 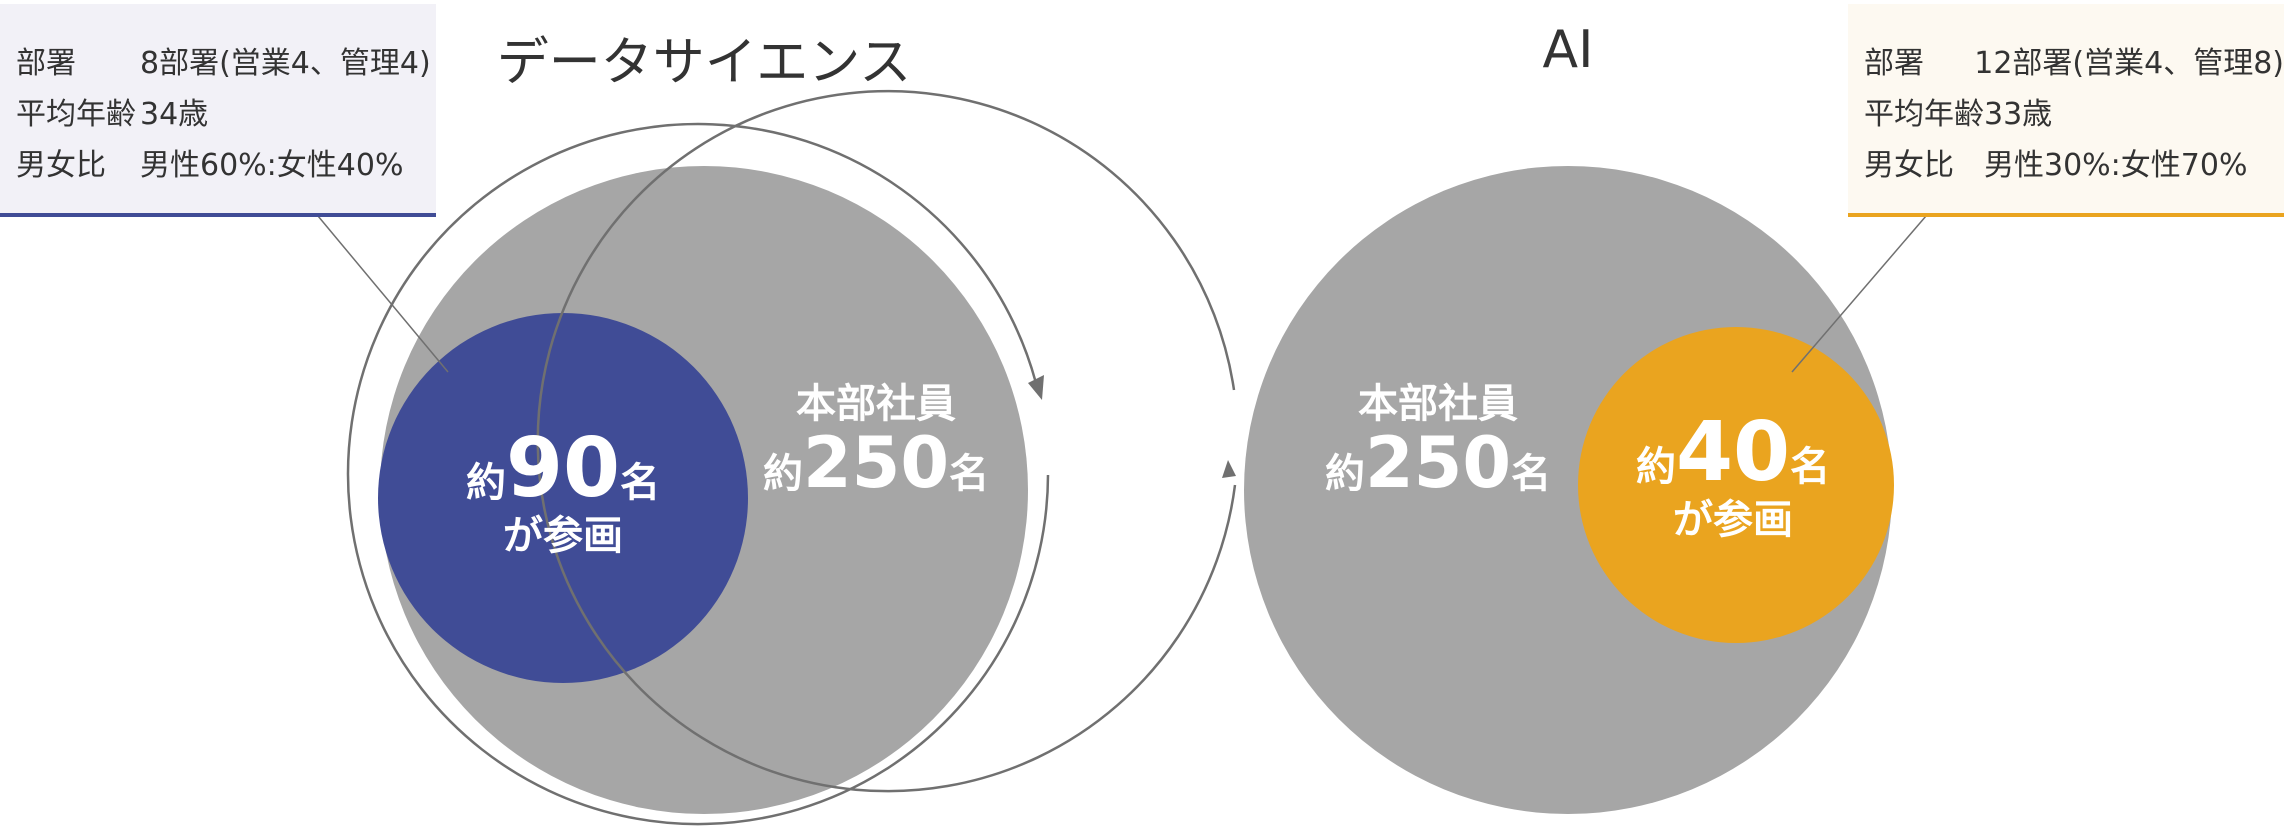 I want to click on info-value: 男性60%:女性40%, so click(x=272, y=165).